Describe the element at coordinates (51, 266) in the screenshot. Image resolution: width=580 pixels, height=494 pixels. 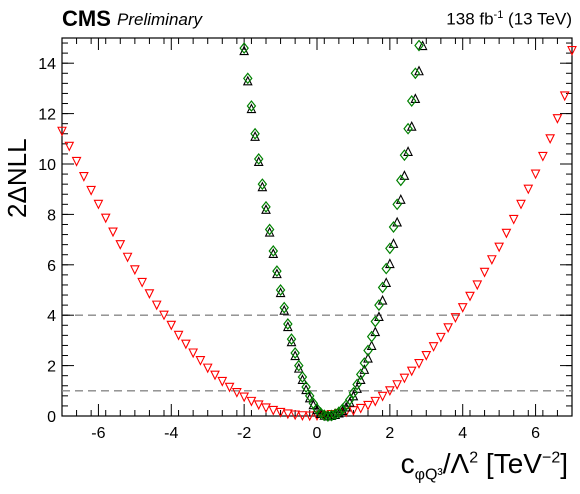
I see `y-tick-label: 6` at that location.